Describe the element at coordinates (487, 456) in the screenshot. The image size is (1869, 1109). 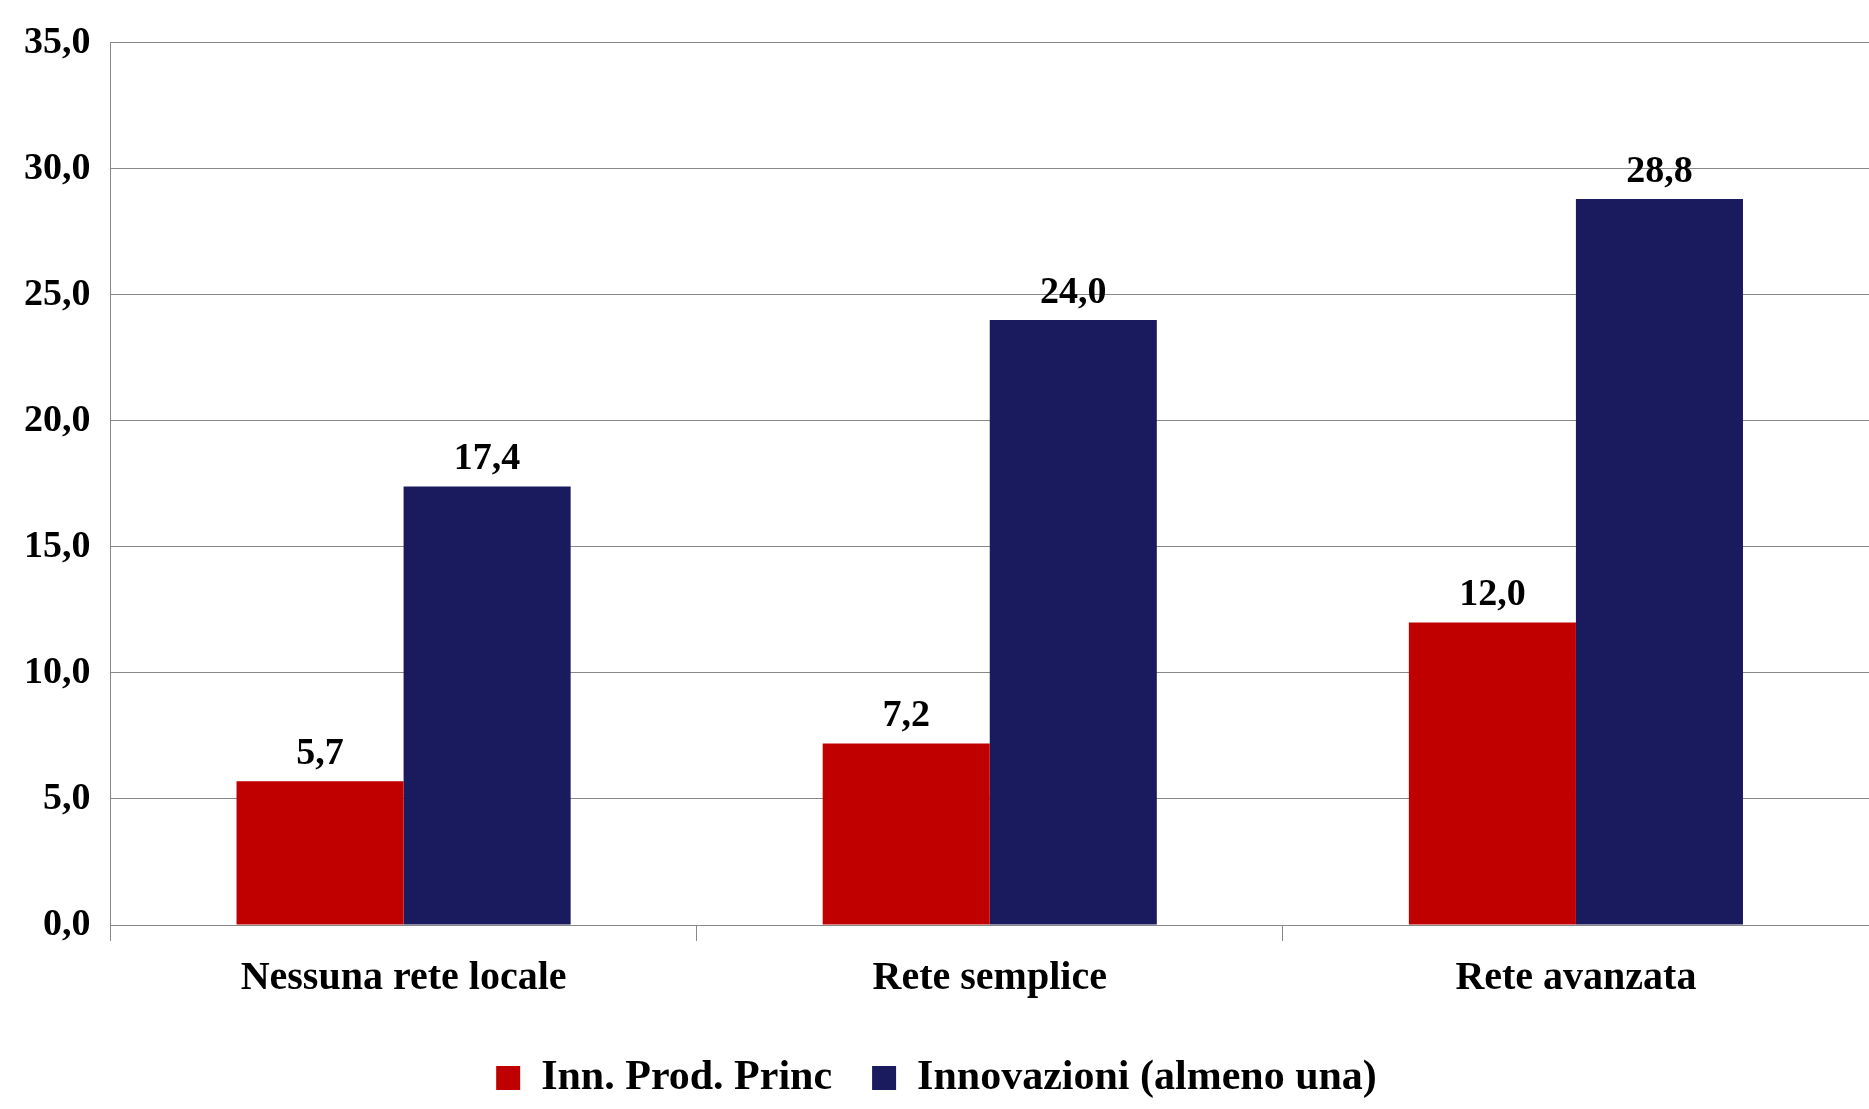
I see `data-label: 17,4` at that location.